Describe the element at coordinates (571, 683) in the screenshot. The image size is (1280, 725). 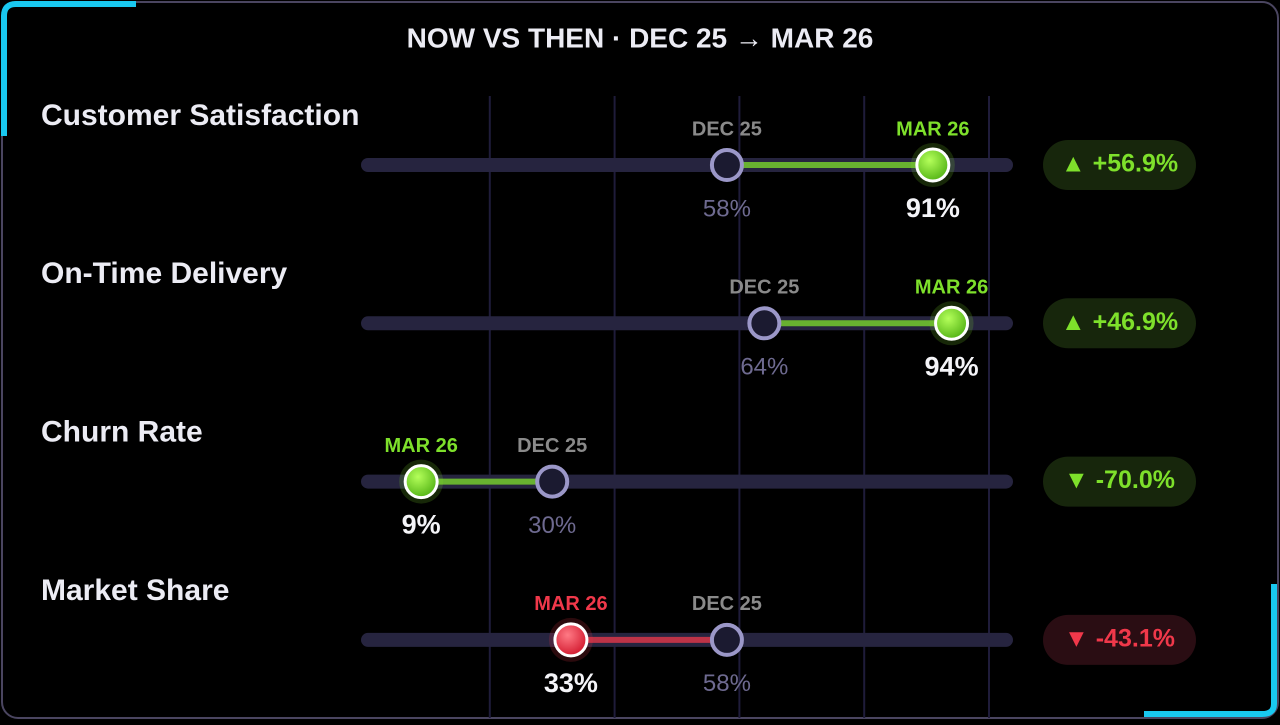
I see `now-value-label: 33%` at that location.